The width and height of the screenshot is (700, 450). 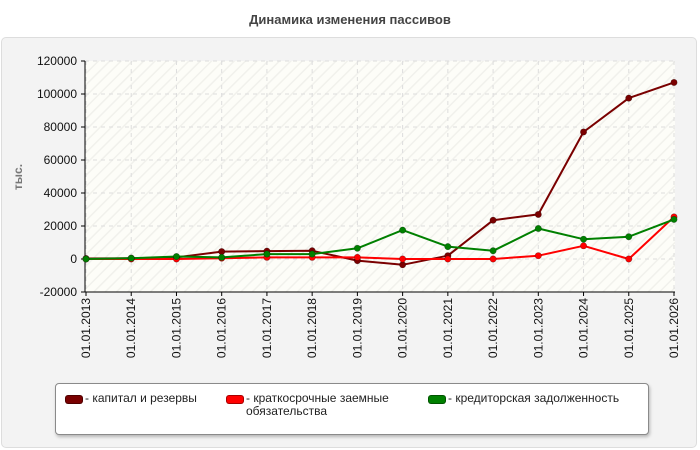 What do you see at coordinates (538, 328) in the screenshot?
I see `x-tick-label: 01.01.2023` at bounding box center [538, 328].